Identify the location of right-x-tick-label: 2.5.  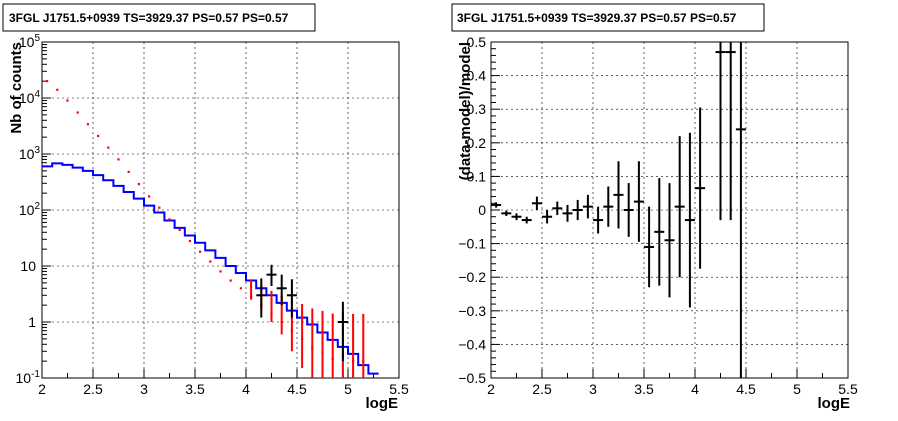
(542, 389).